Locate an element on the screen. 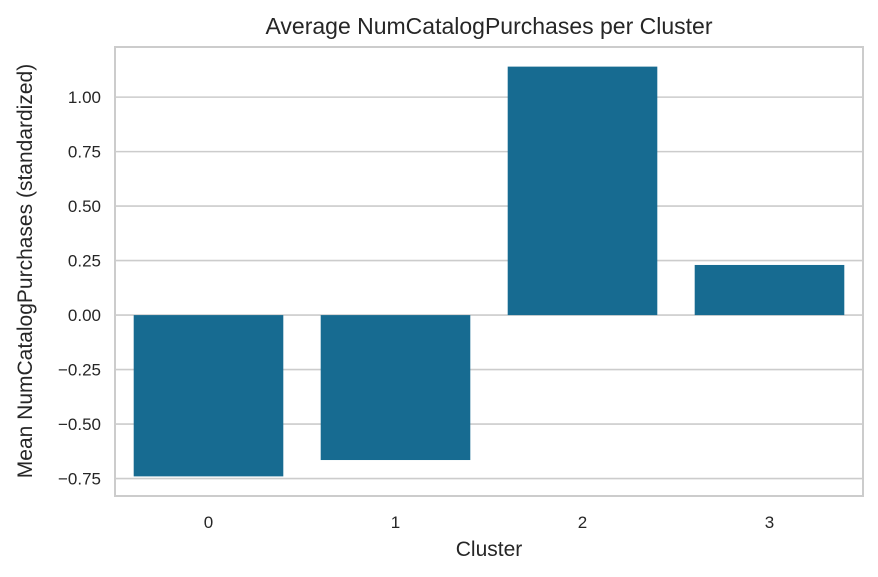 This screenshot has height=577, width=878. x-axis-label: Cluster is located at coordinates (489, 549).